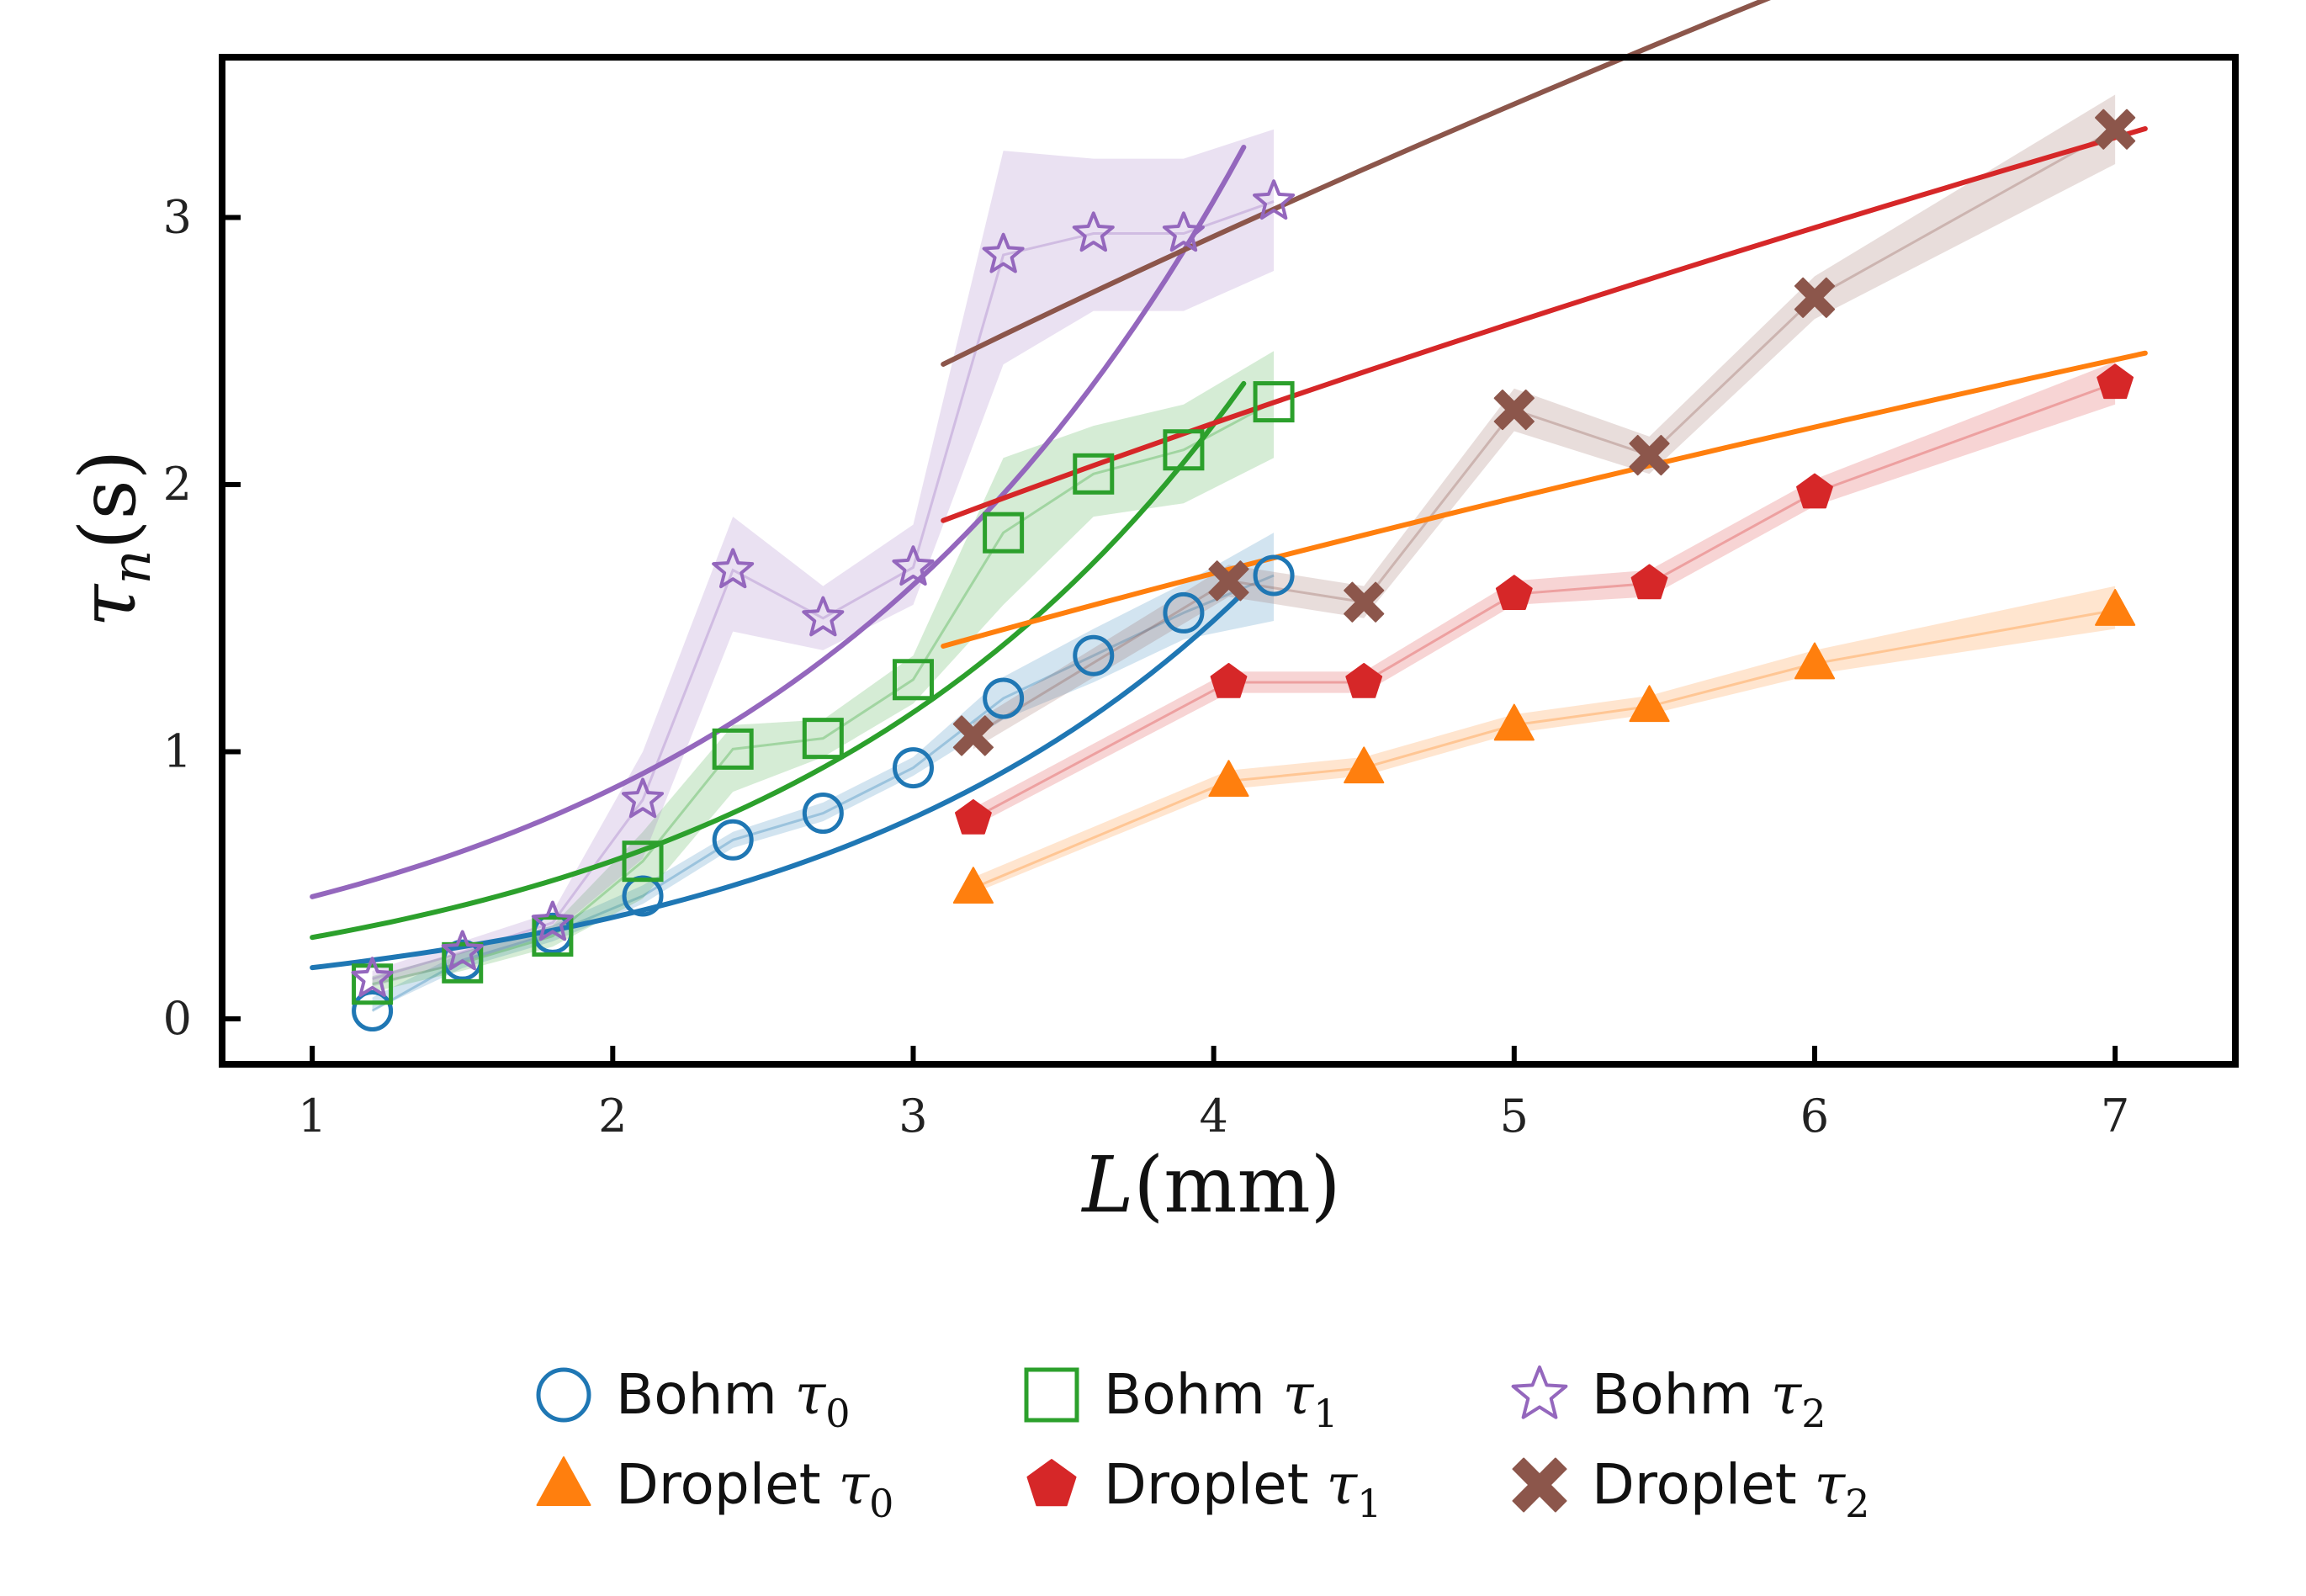  I want to click on x-tick-label: 4, so click(1213, 1117).